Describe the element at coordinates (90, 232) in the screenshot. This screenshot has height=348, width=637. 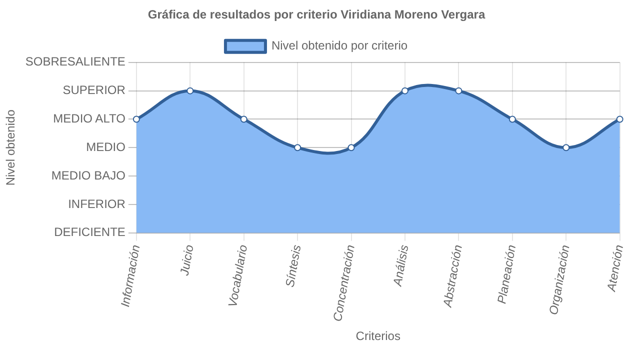
I see `category-label: DEFICIENTE` at that location.